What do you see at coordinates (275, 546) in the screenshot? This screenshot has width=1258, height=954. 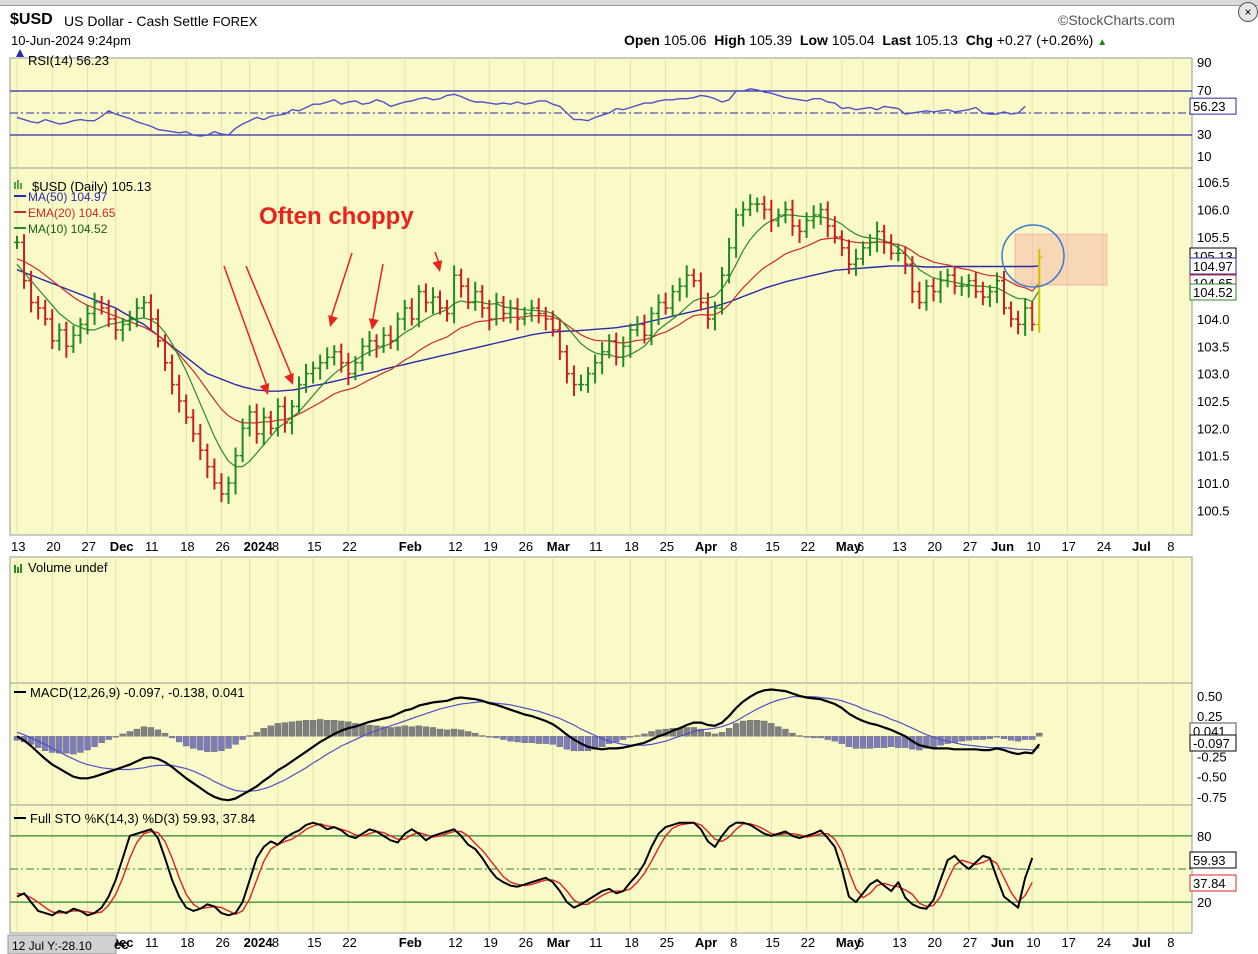 I see `date-axis-label: 8` at bounding box center [275, 546].